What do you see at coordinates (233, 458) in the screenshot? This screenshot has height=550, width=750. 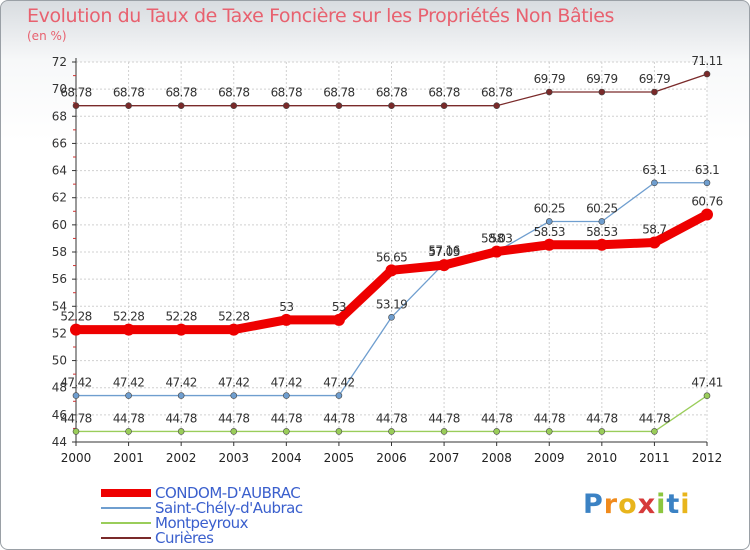 I see `x-tick-label: 2003` at bounding box center [233, 458].